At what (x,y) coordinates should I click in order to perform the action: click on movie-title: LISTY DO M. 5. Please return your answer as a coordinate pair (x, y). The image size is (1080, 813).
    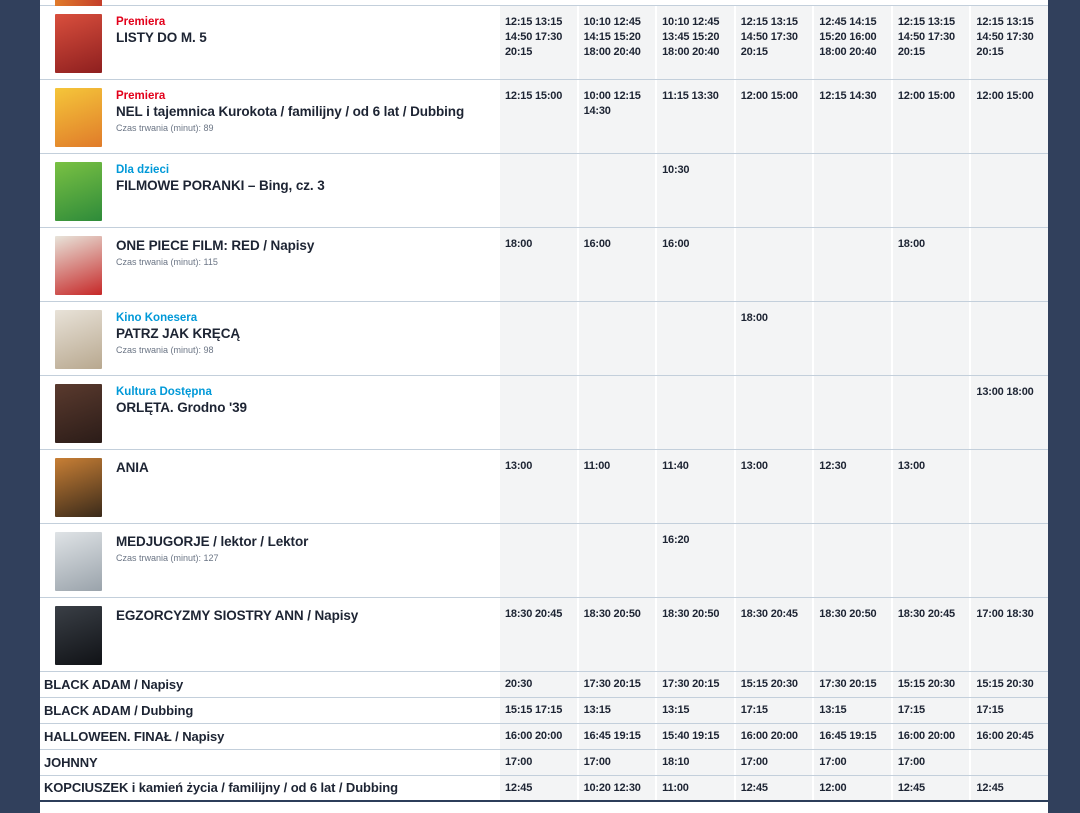
    Looking at the image, I should click on (161, 37).